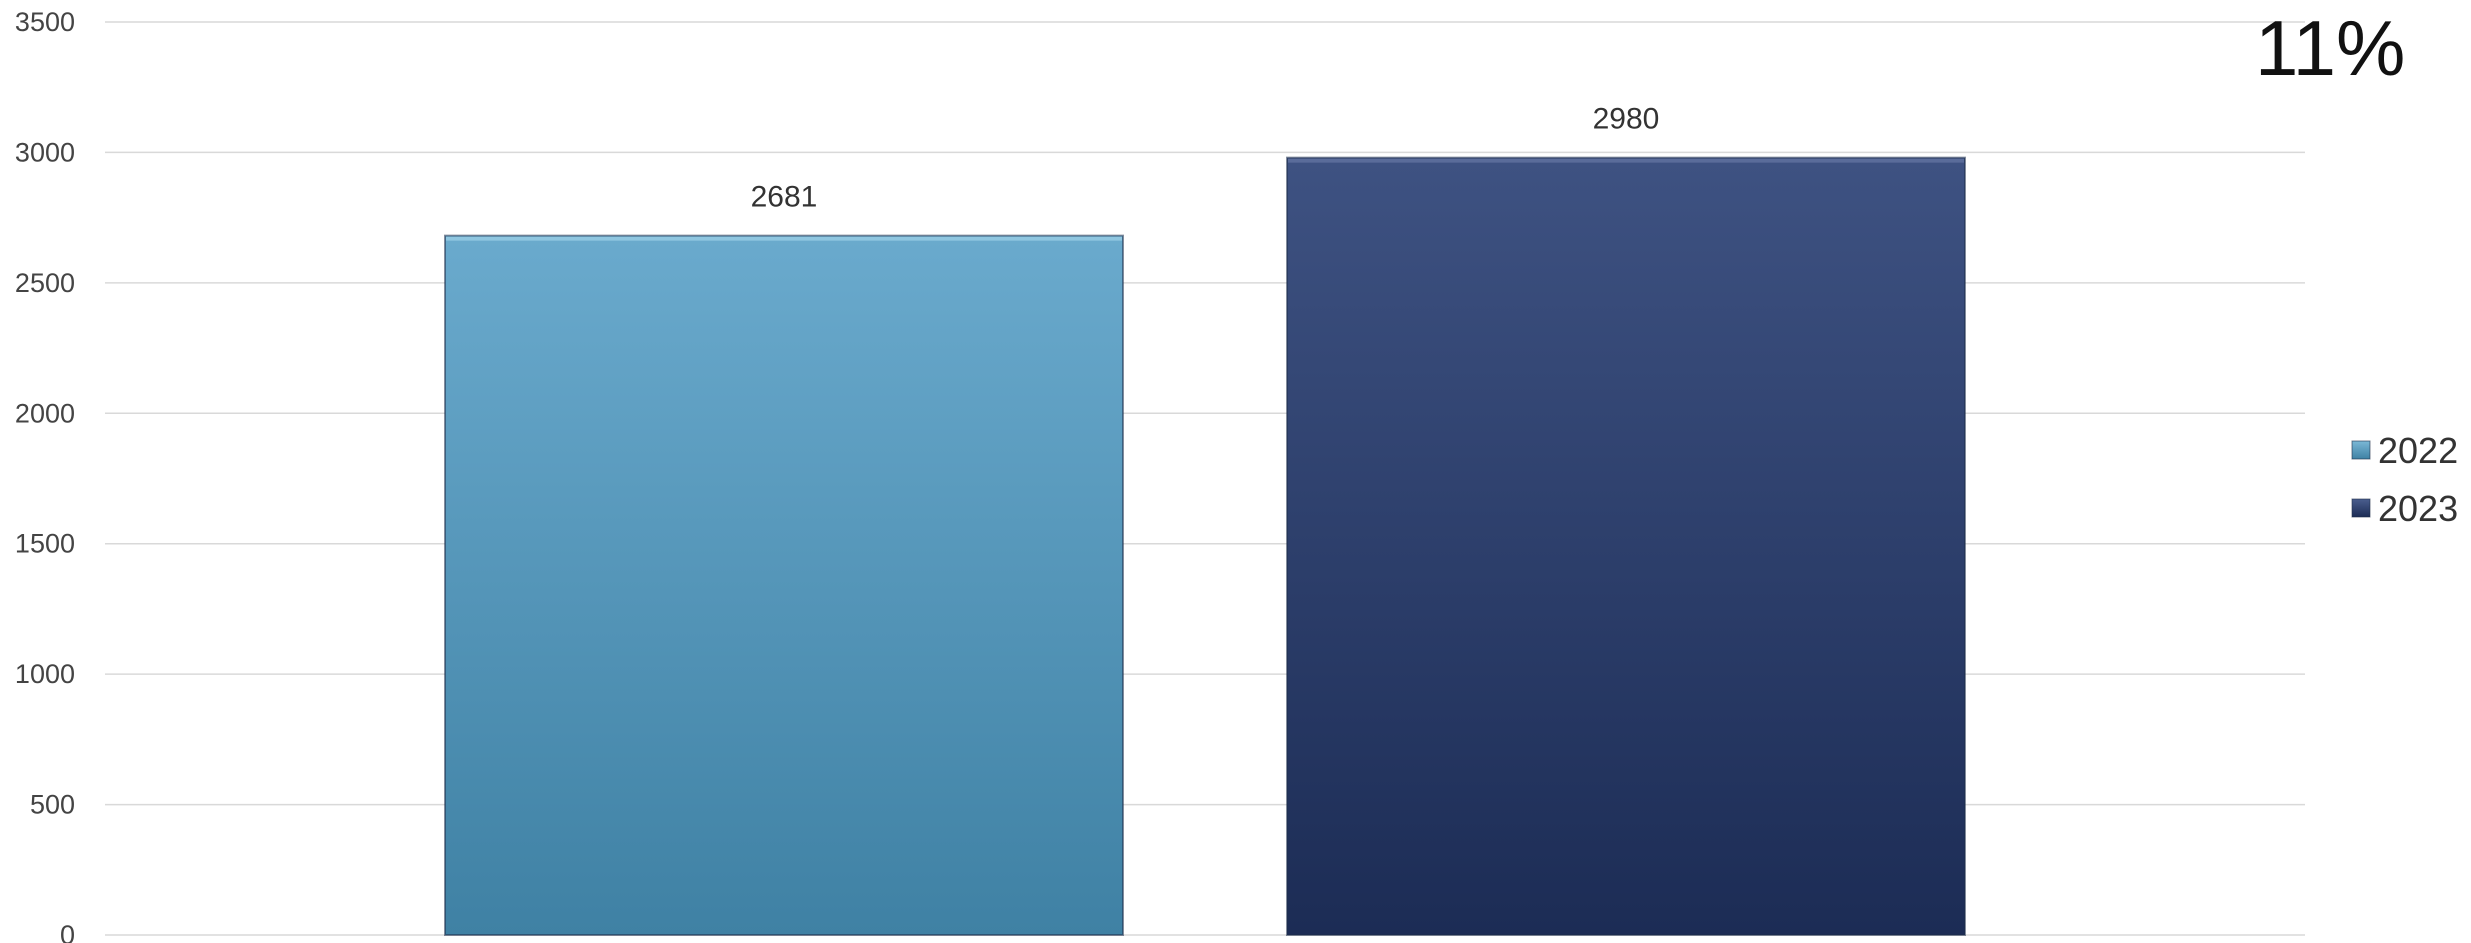  Describe the element at coordinates (45, 152) in the screenshot. I see `y-tick-label: 3000` at that location.